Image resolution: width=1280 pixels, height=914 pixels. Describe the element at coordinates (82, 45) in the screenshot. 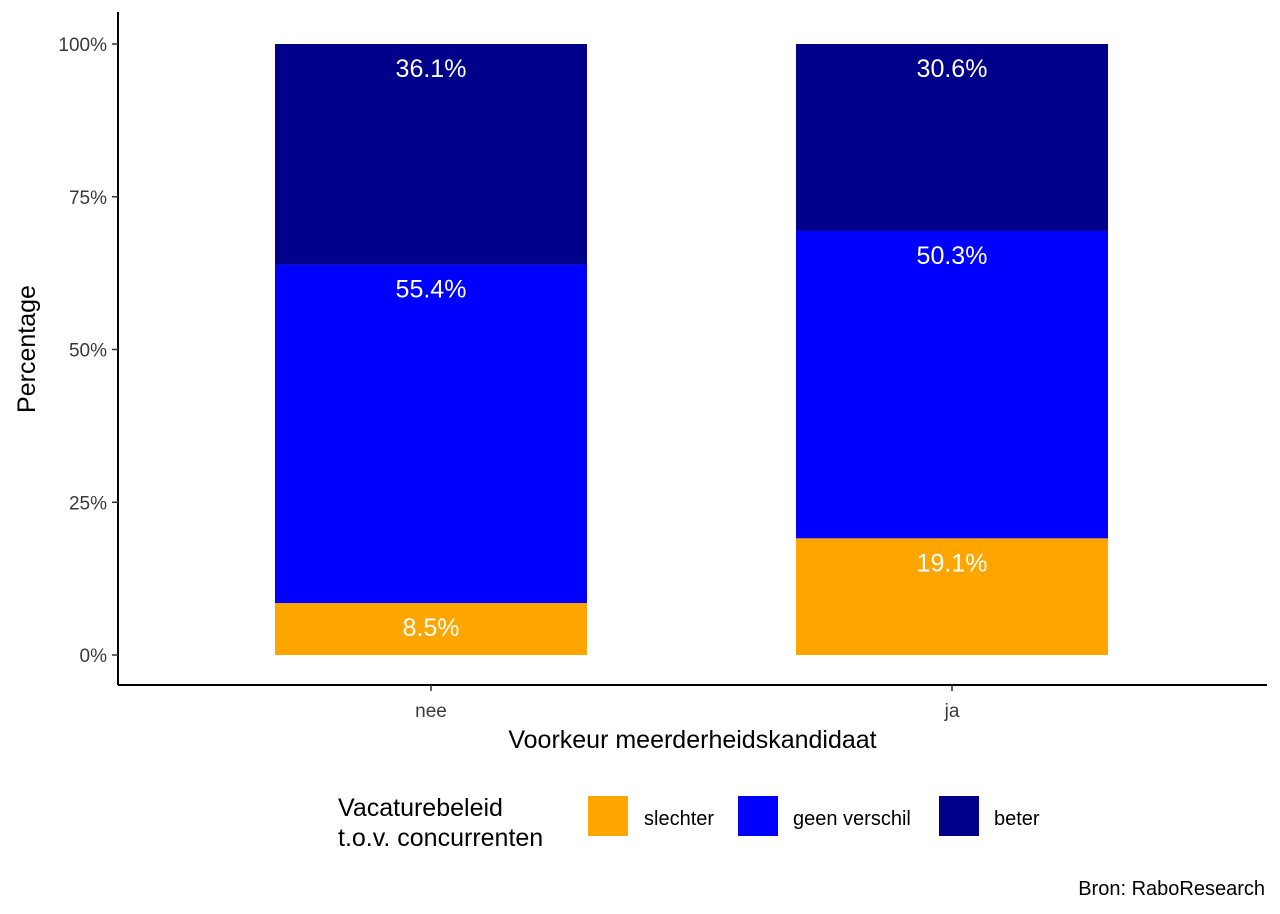

I see `y-tick-label: 100%` at that location.